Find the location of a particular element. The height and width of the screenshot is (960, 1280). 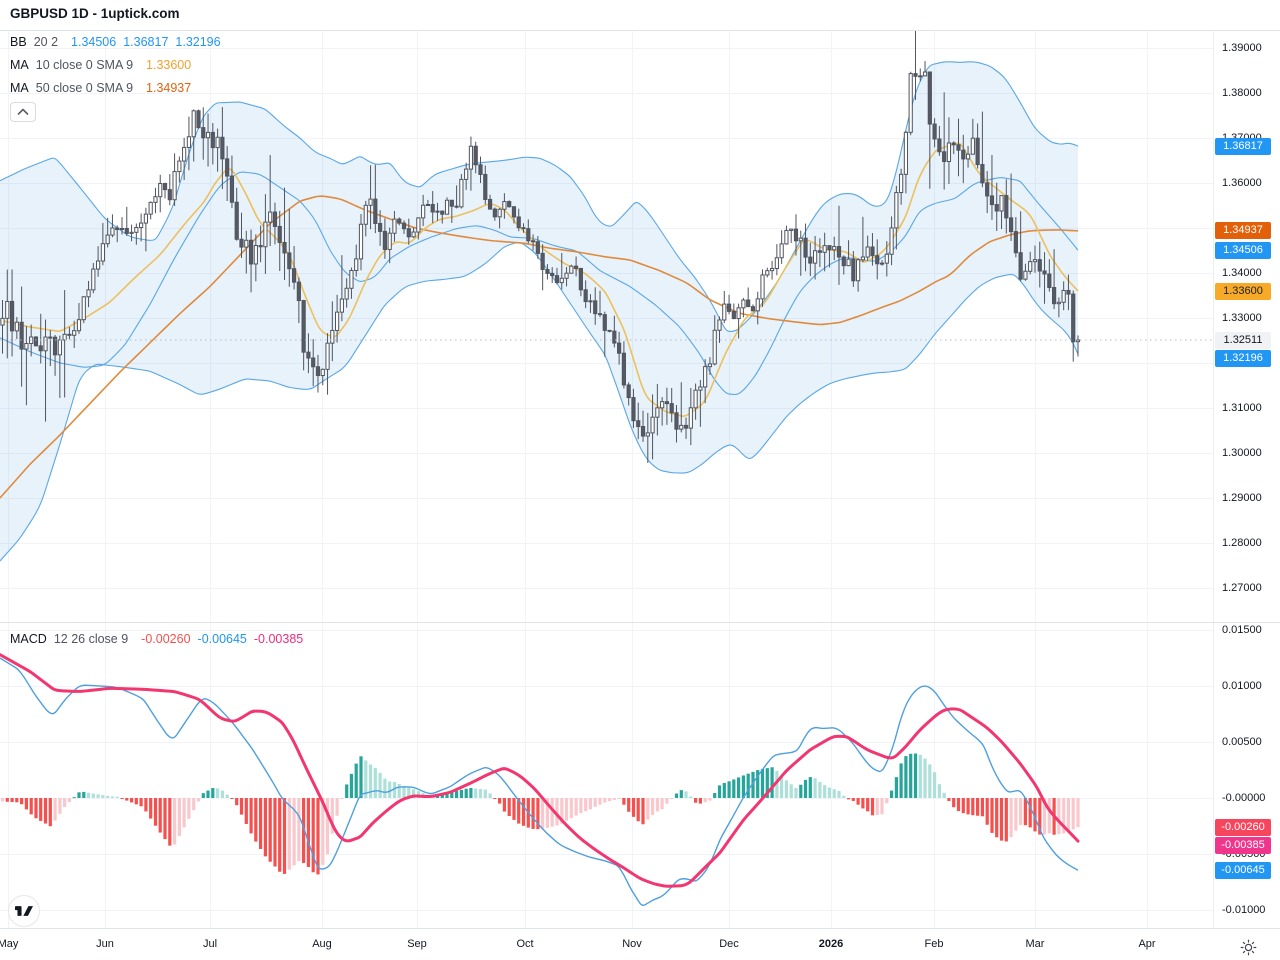

price-axis-label: 1.27000 is located at coordinates (1242, 588).